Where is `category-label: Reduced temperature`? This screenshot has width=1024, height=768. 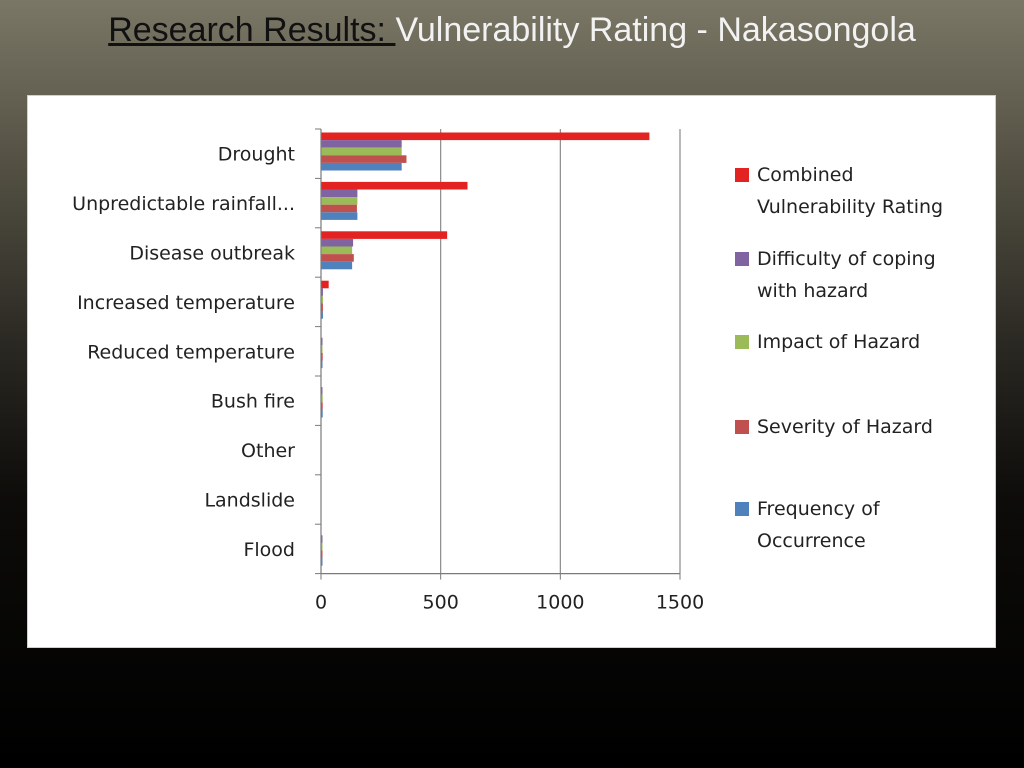 category-label: Reduced temperature is located at coordinates (191, 352).